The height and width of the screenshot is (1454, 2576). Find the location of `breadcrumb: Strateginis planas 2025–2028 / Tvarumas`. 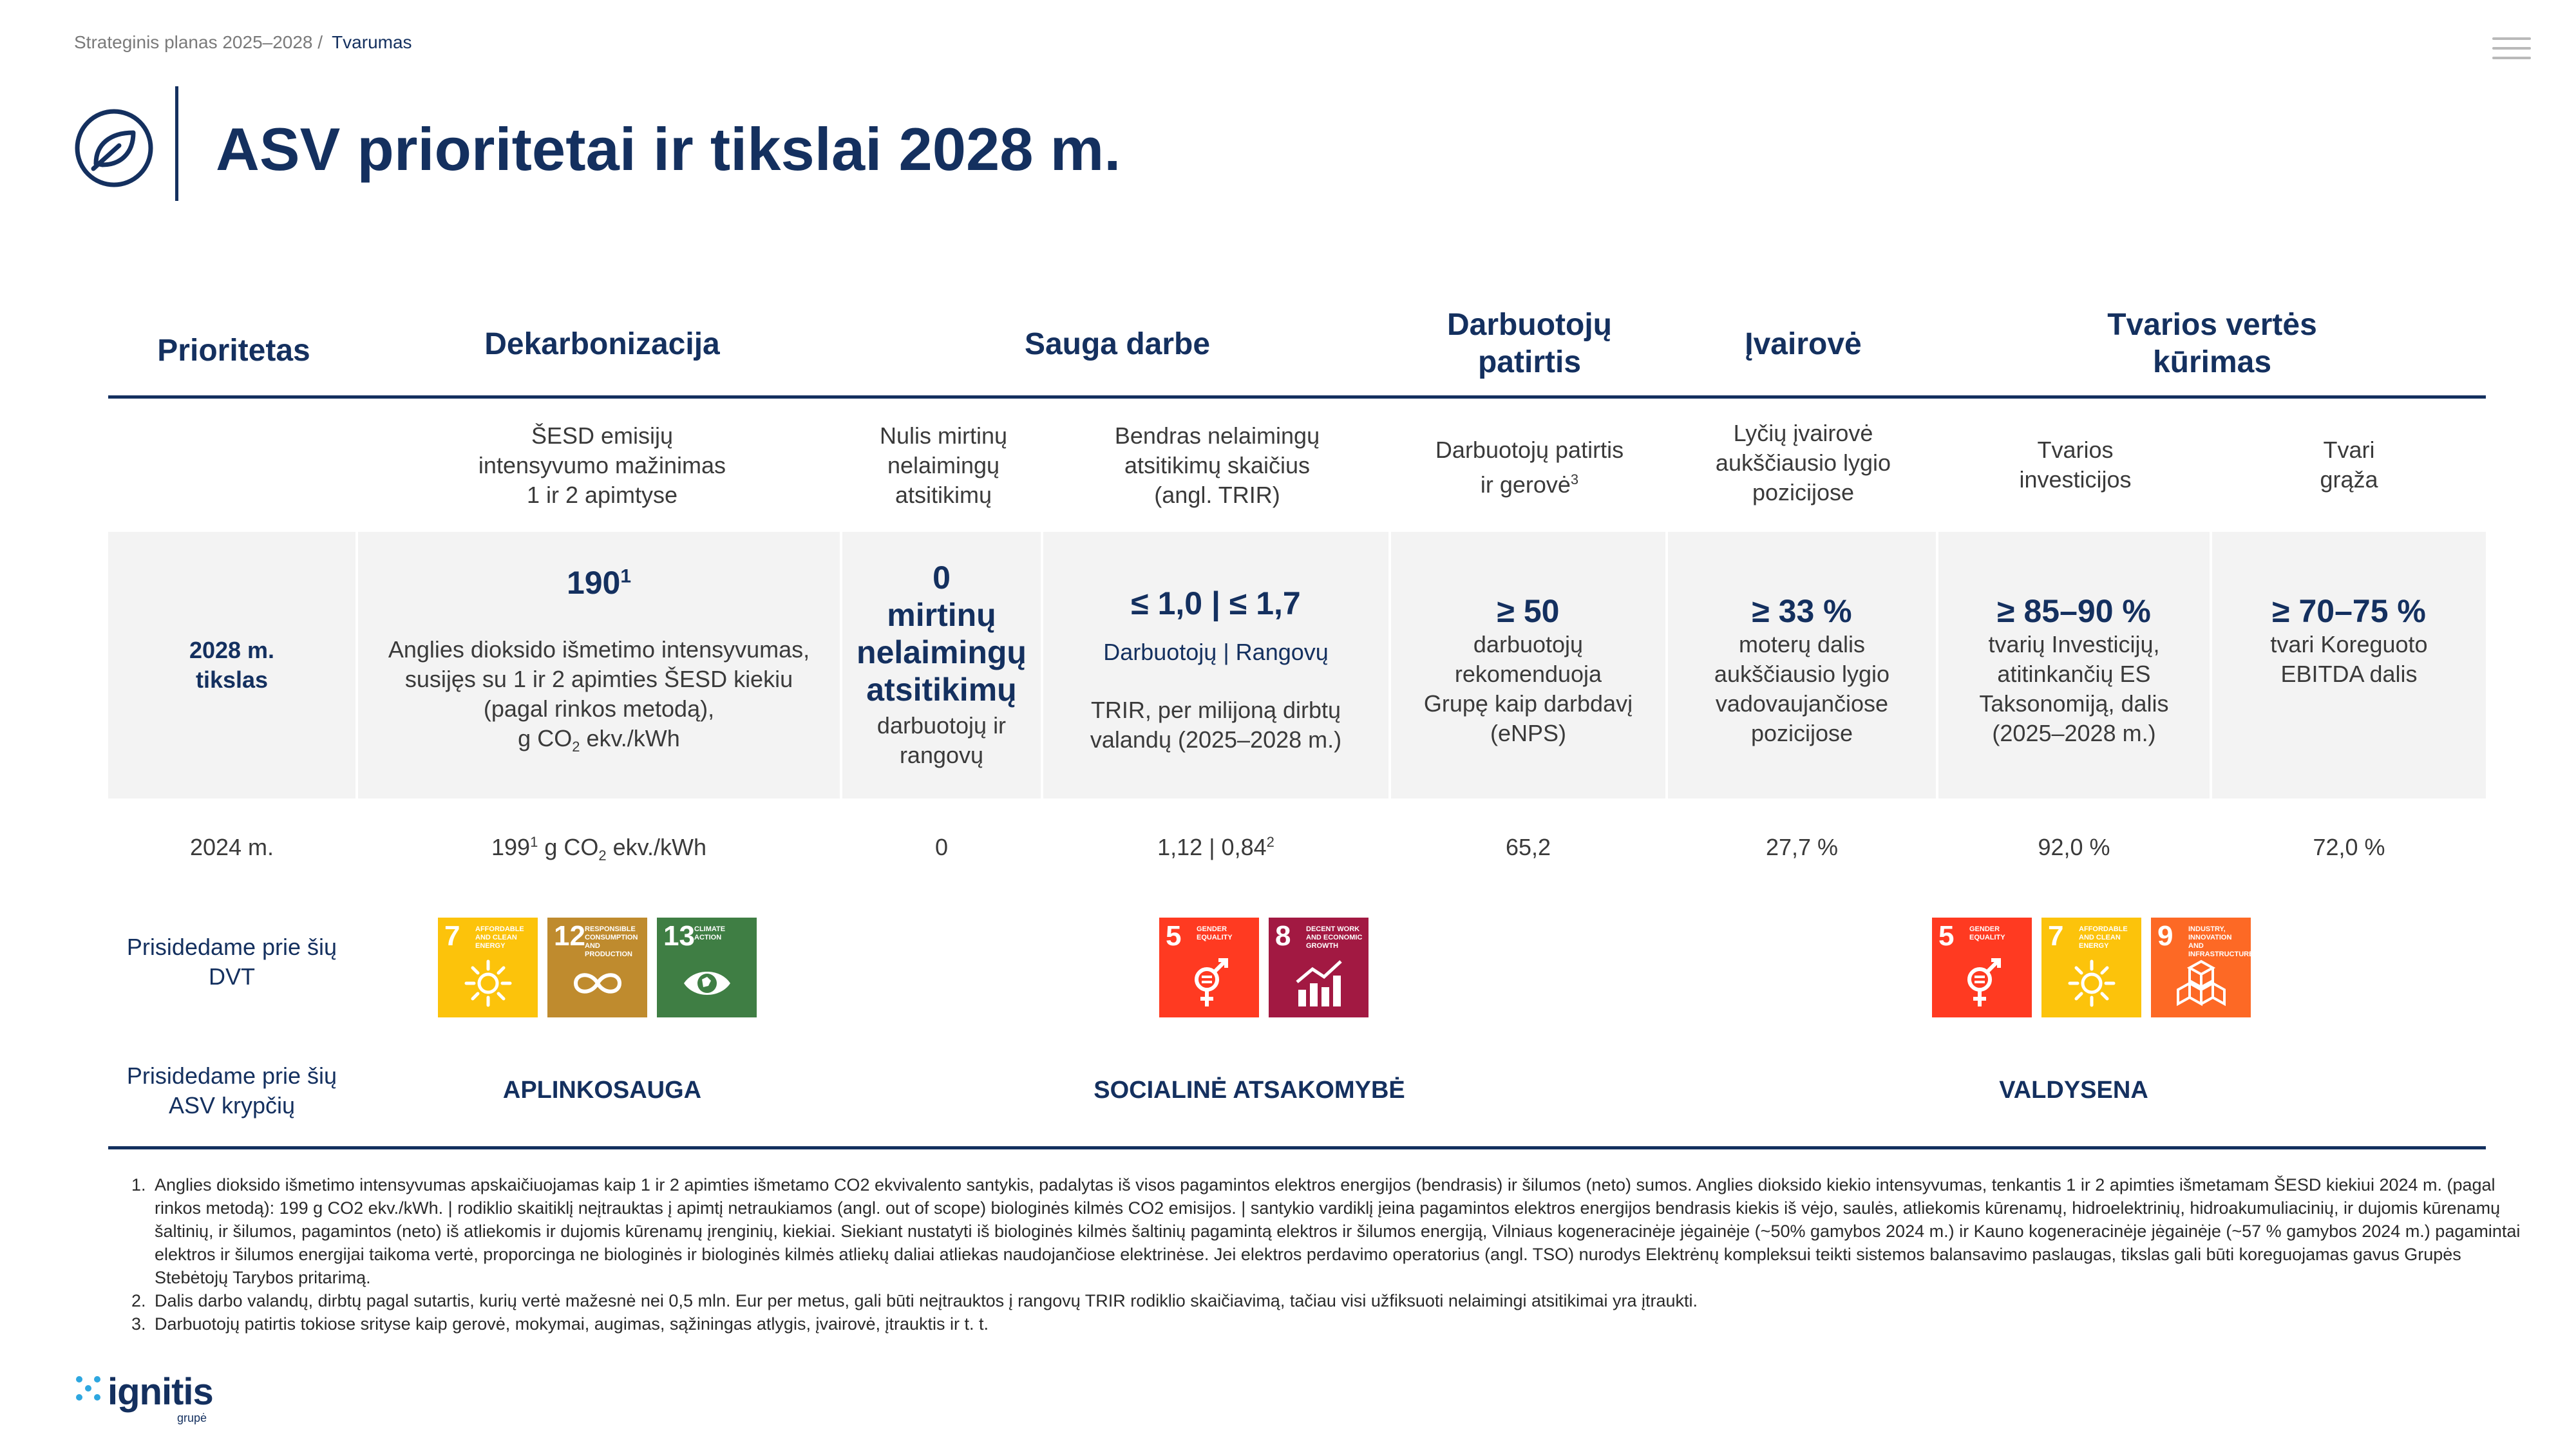

breadcrumb: Strateginis planas 2025–2028 / Tvarumas is located at coordinates (243, 42).